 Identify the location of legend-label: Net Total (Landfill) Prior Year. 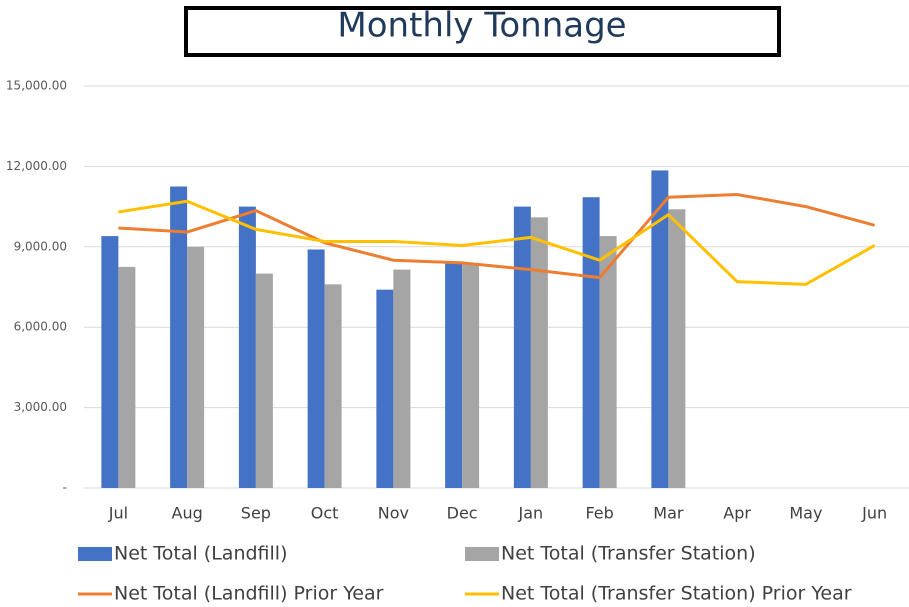
(249, 594).